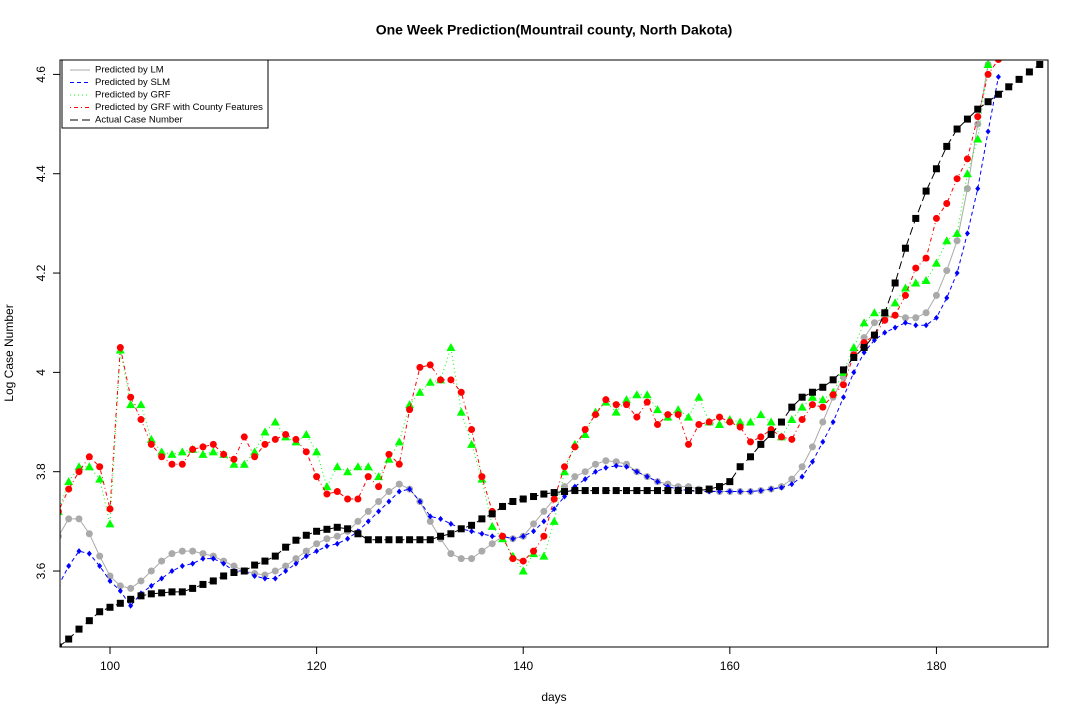 This screenshot has height=720, width=1080. I want to click on x-tick-label: 100, so click(110, 666).